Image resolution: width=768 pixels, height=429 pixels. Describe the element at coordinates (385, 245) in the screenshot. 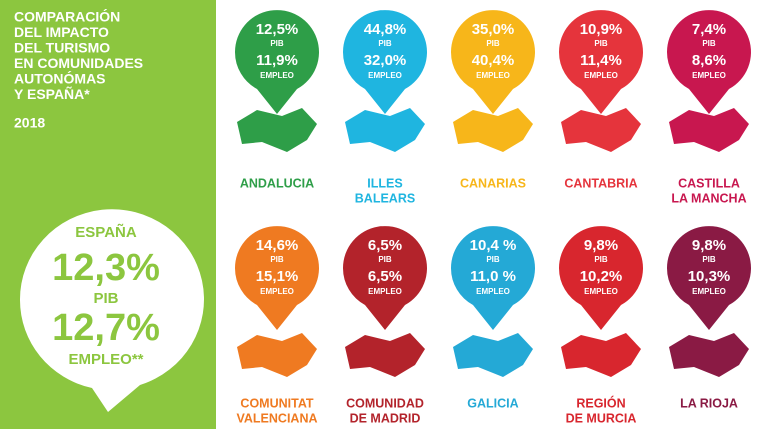

I see `region-pib: 6,5%` at that location.